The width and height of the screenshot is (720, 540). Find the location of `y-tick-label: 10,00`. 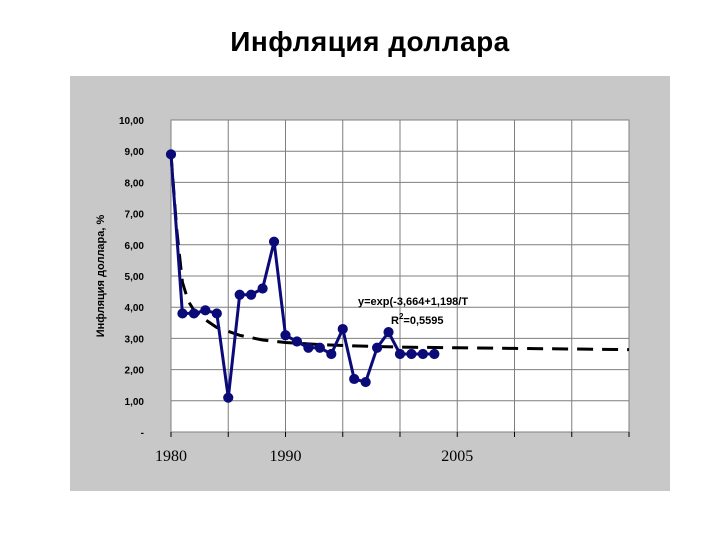

y-tick-label: 10,00 is located at coordinates (131, 121).